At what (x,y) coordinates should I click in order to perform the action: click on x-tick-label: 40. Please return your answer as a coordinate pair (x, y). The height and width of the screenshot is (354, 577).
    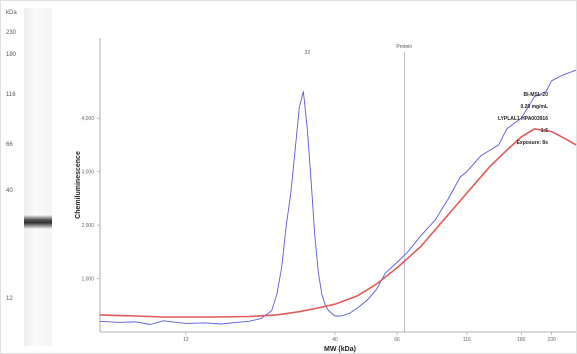
    Looking at the image, I should click on (335, 340).